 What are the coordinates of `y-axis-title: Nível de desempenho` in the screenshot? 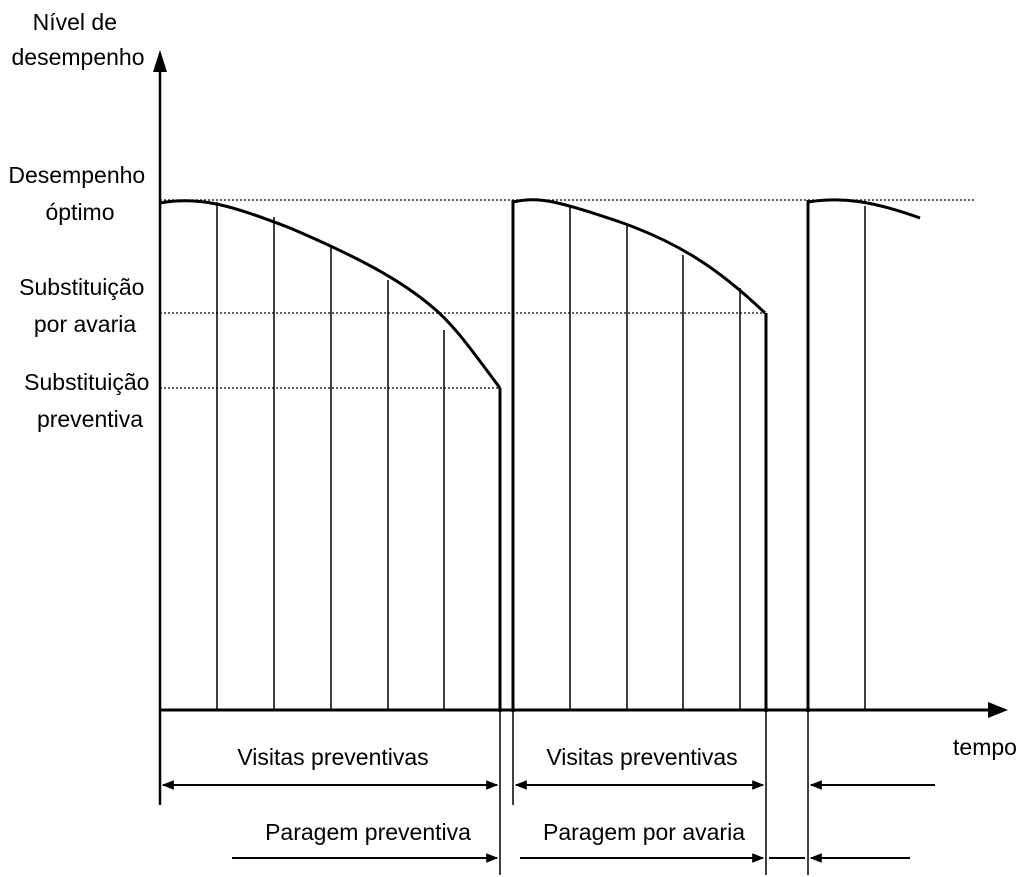 It's located at (78, 39).